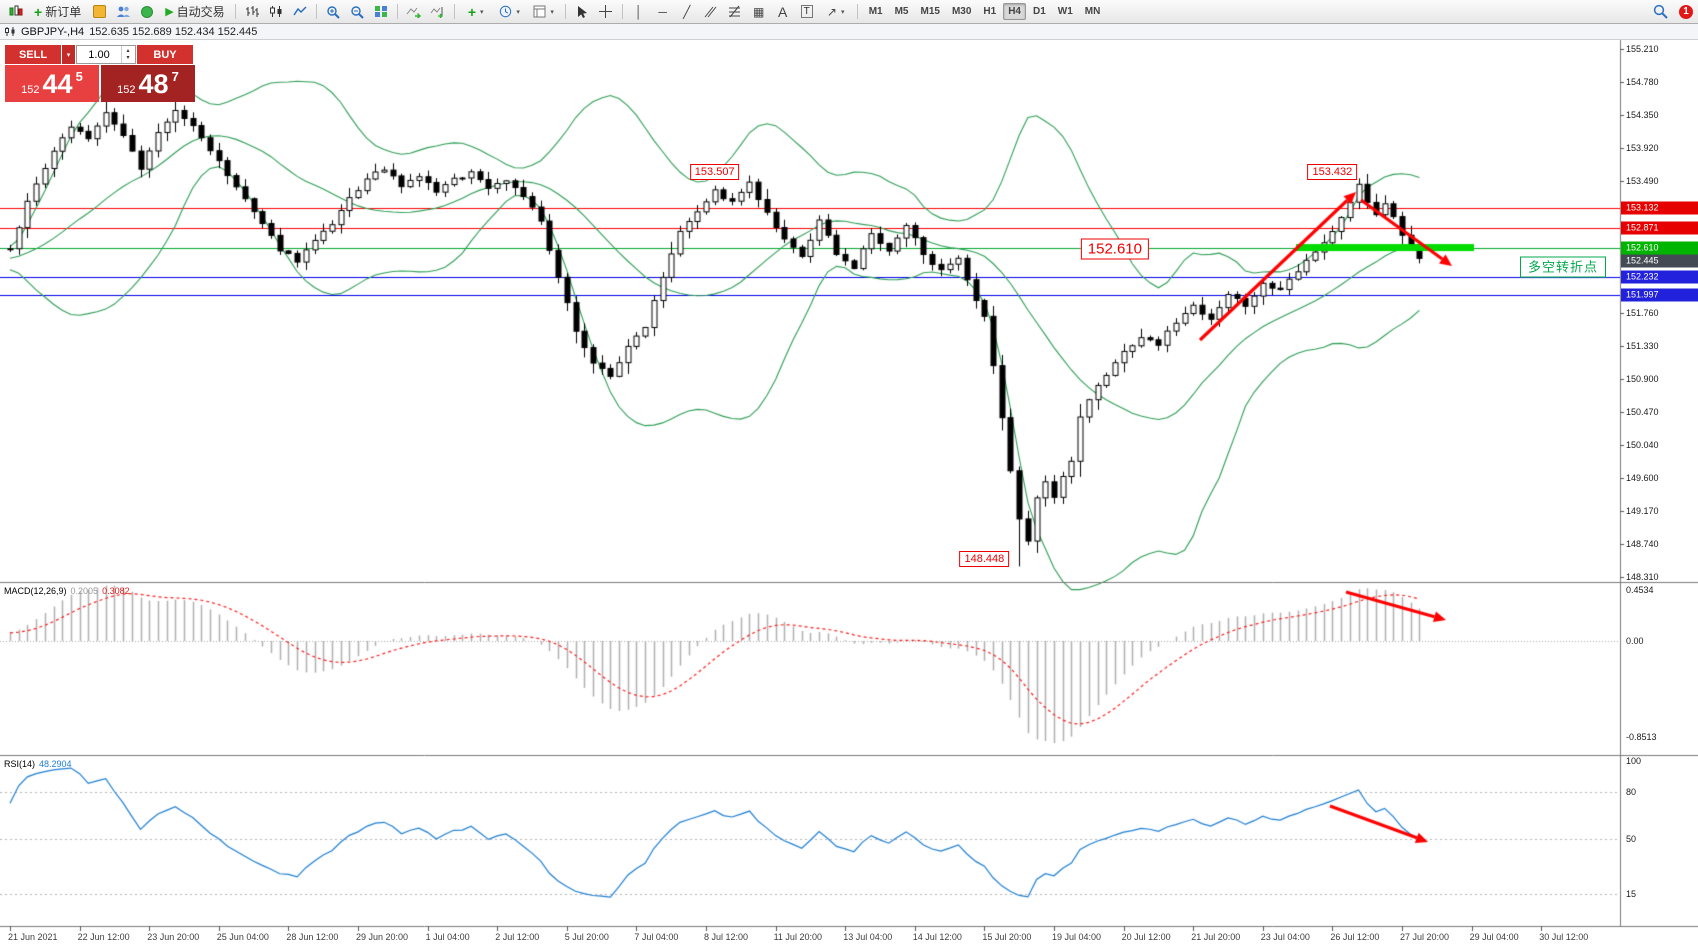  Describe the element at coordinates (1659, 228) in the screenshot. I see `price-line-badge: 152.871` at that location.